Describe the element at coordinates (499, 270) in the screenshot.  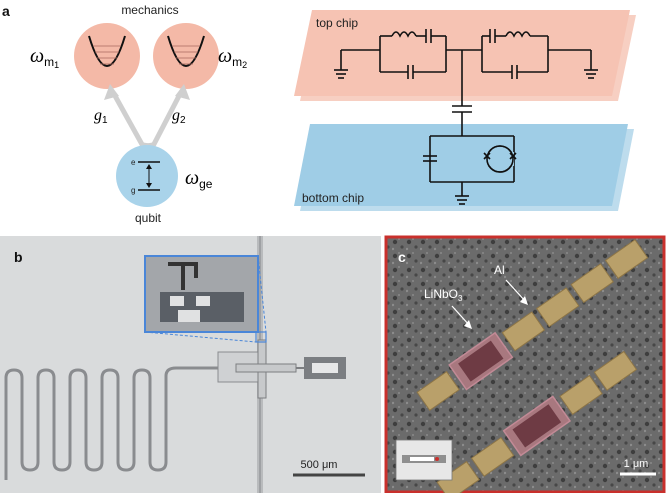
I see `al-label: Al` at that location.